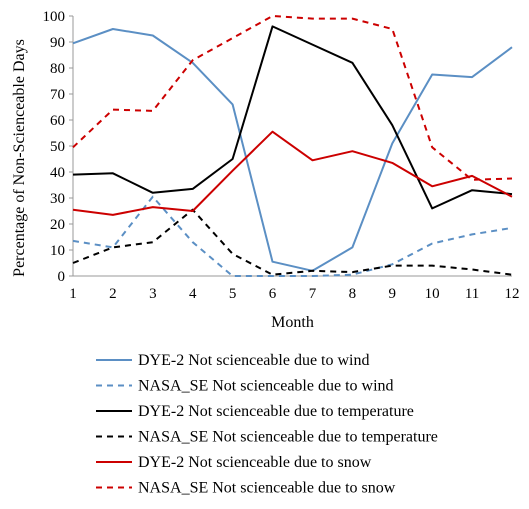 The height and width of the screenshot is (509, 529). I want to click on y-tick-label: 40, so click(57, 173).